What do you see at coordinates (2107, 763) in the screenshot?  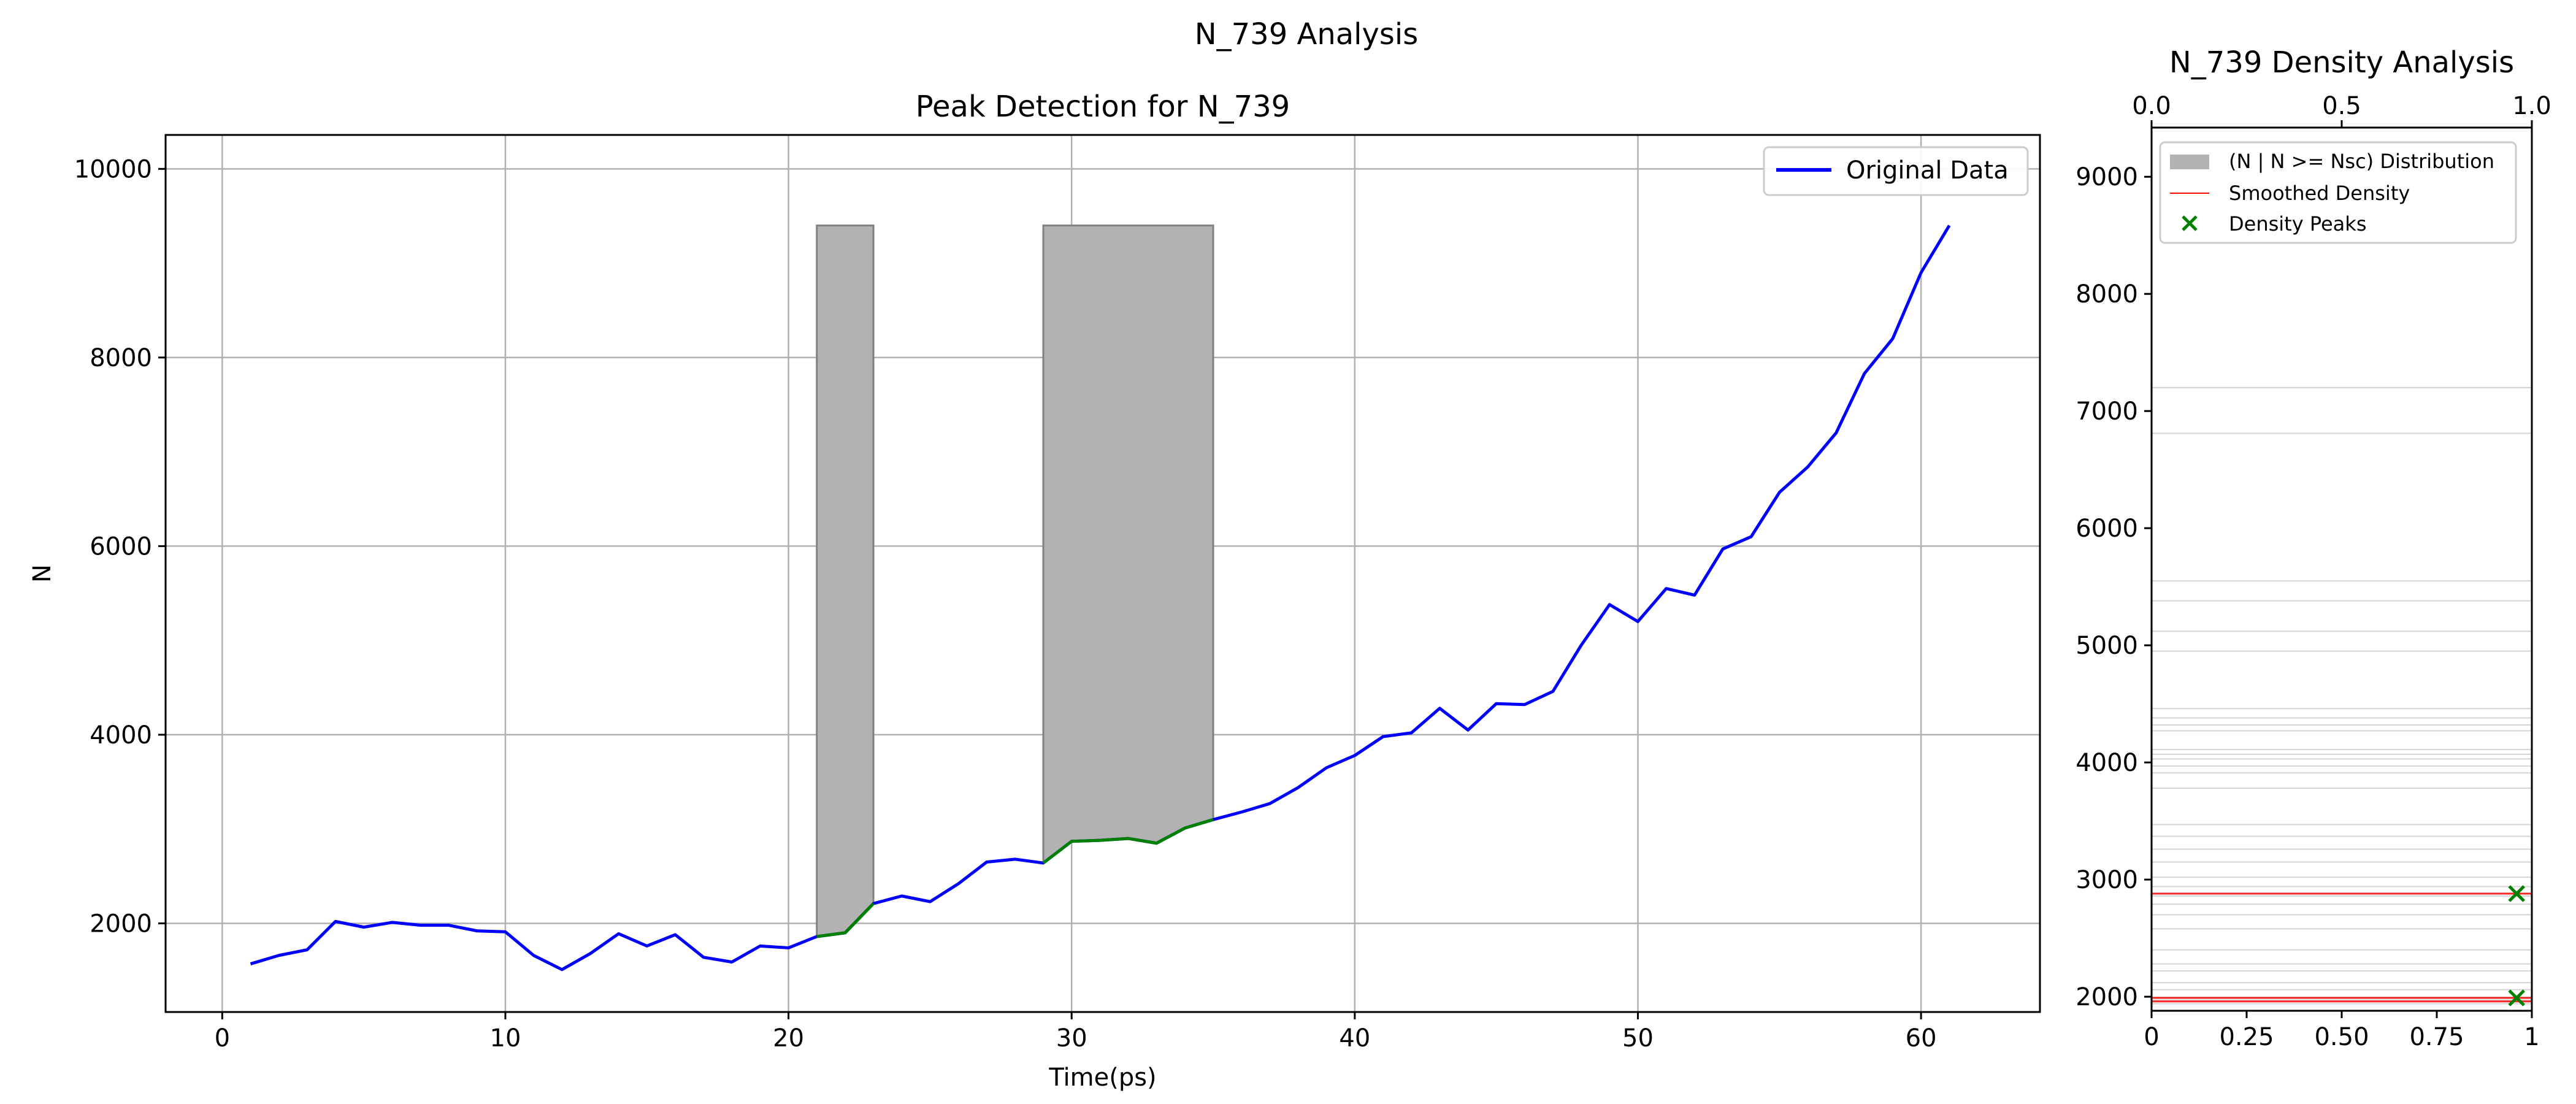 I see `density-y-tick-label: 4000` at bounding box center [2107, 763].